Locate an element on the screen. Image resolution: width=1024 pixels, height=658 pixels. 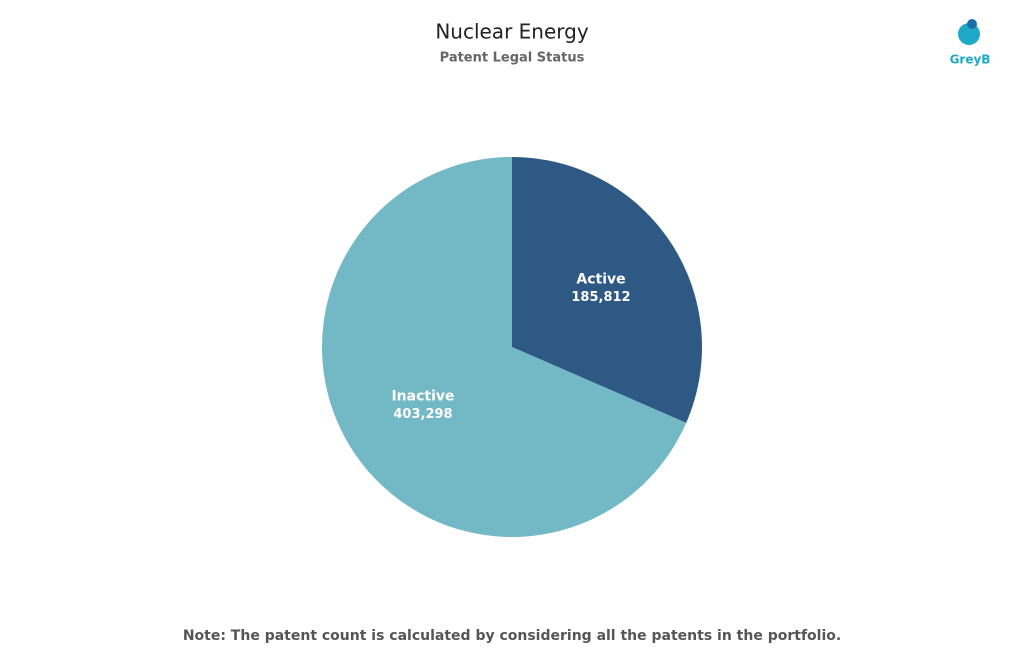
slice-label: Active is located at coordinates (600, 280).